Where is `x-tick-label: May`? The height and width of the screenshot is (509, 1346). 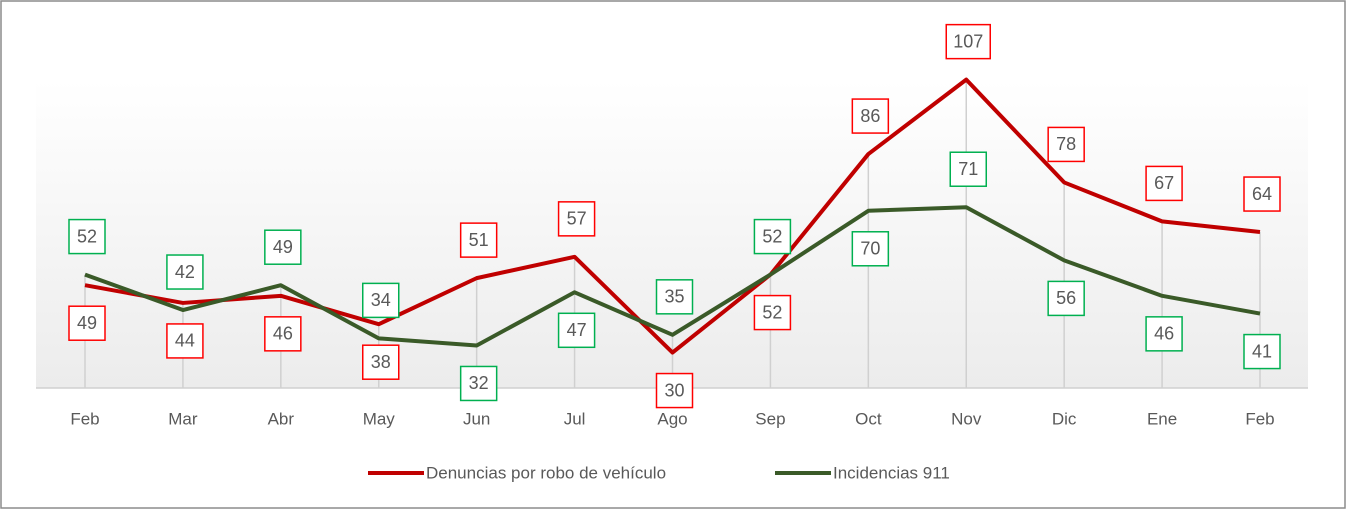
x-tick-label: May is located at coordinates (379, 418).